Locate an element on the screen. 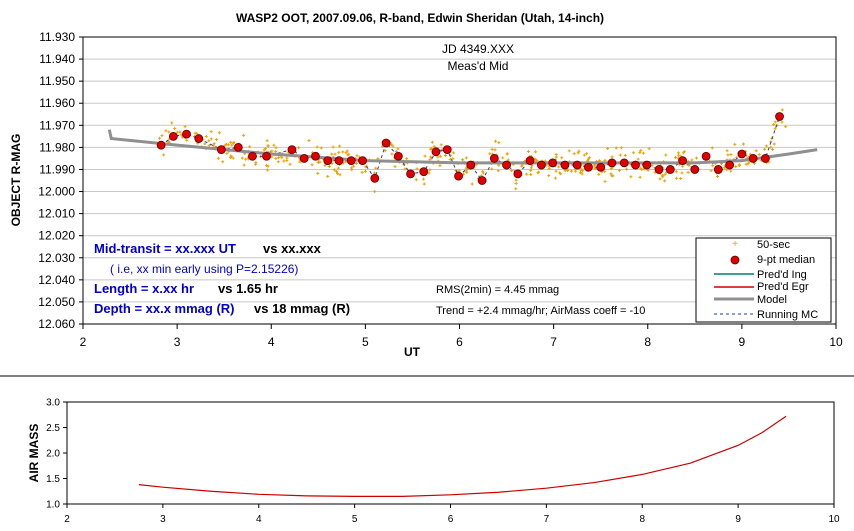 The height and width of the screenshot is (531, 854). airmass-x-tick-label: 8 is located at coordinates (642, 519).